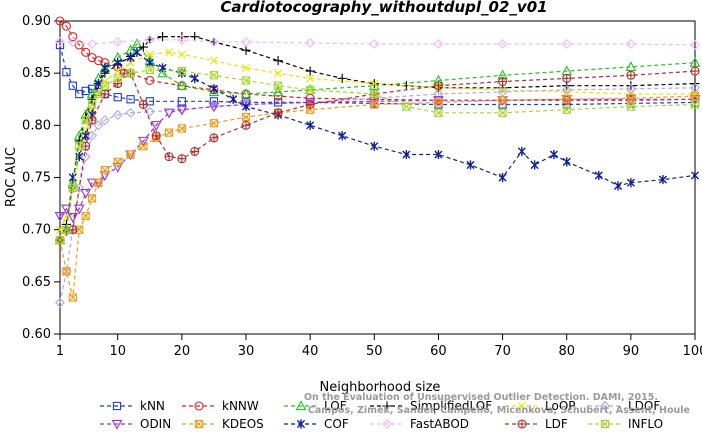 The height and width of the screenshot is (434, 702). Describe the element at coordinates (240, 406) in the screenshot. I see `legend-label-knnw: kNNW` at that location.